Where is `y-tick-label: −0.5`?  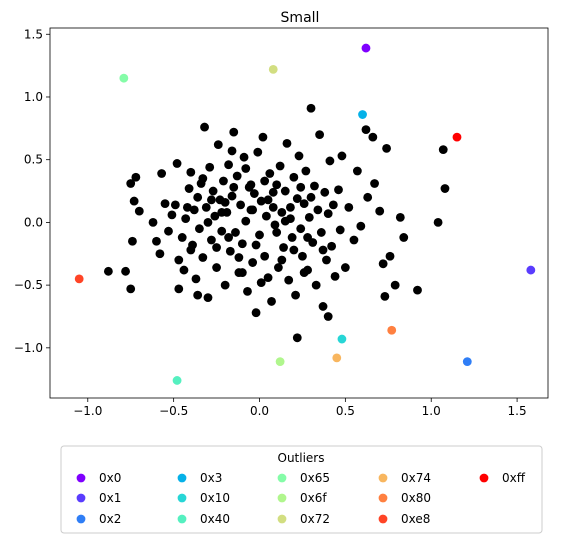
y-tick-label: −0.5 is located at coordinates (28, 285).